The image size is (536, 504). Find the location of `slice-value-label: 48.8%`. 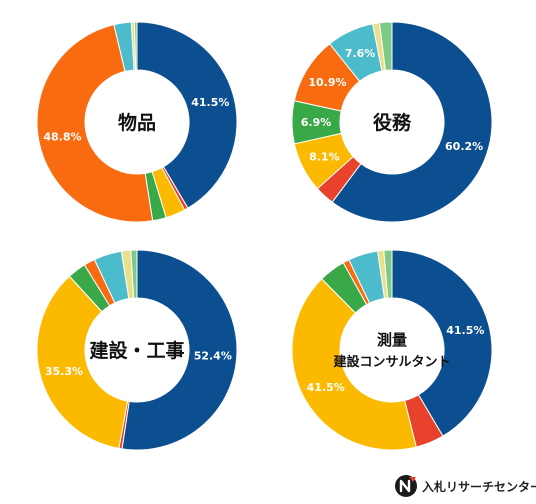

slice-value-label: 48.8% is located at coordinates (62, 137).